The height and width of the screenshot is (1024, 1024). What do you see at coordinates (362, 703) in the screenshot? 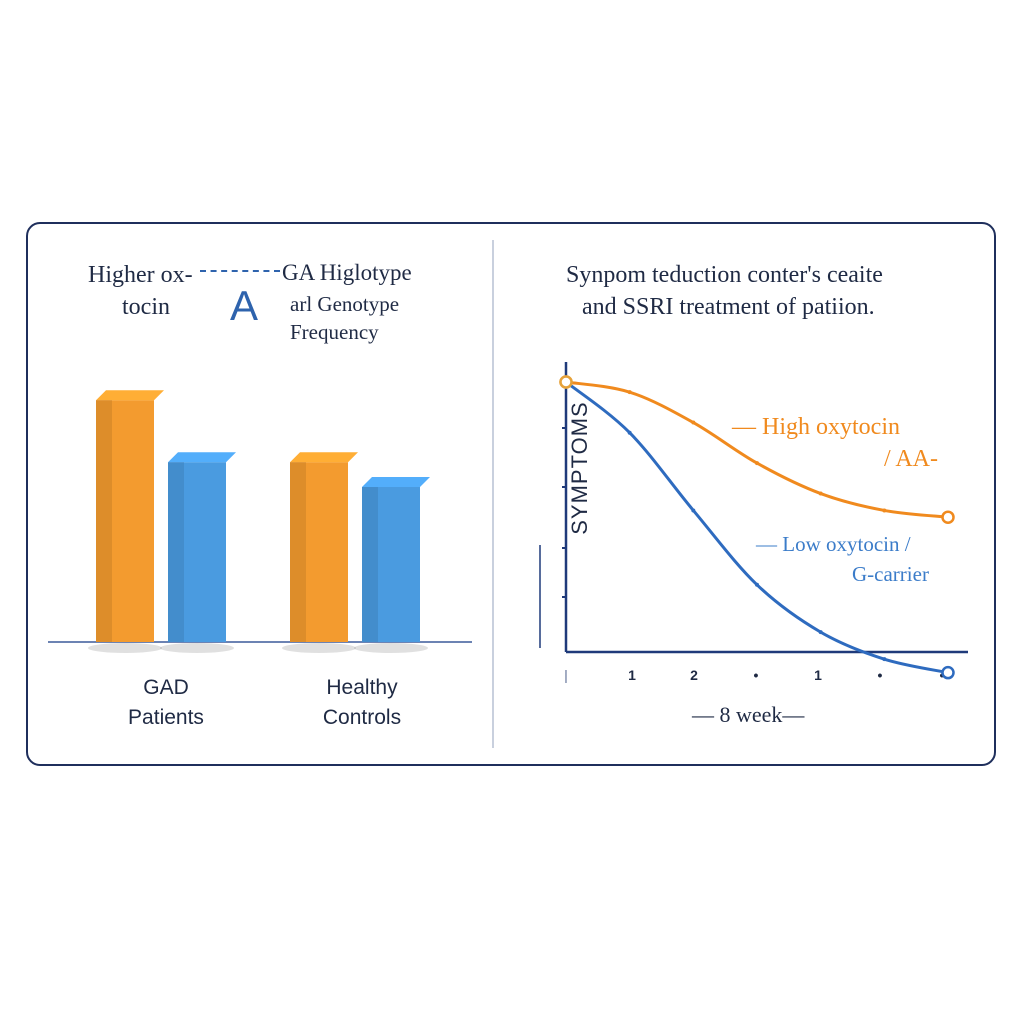
I see `bar-group-label-healthy: Healthy Controls` at bounding box center [362, 703].